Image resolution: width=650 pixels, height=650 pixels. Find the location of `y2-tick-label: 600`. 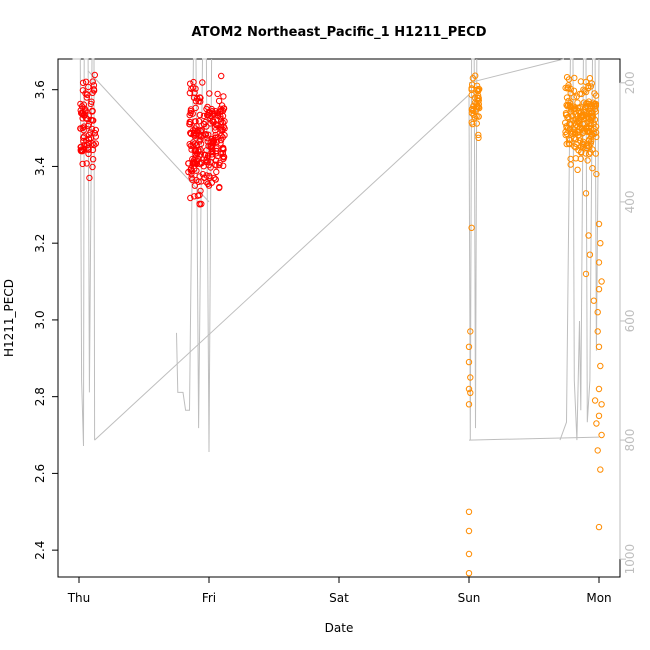

y2-tick-label: 600 is located at coordinates (630, 321).